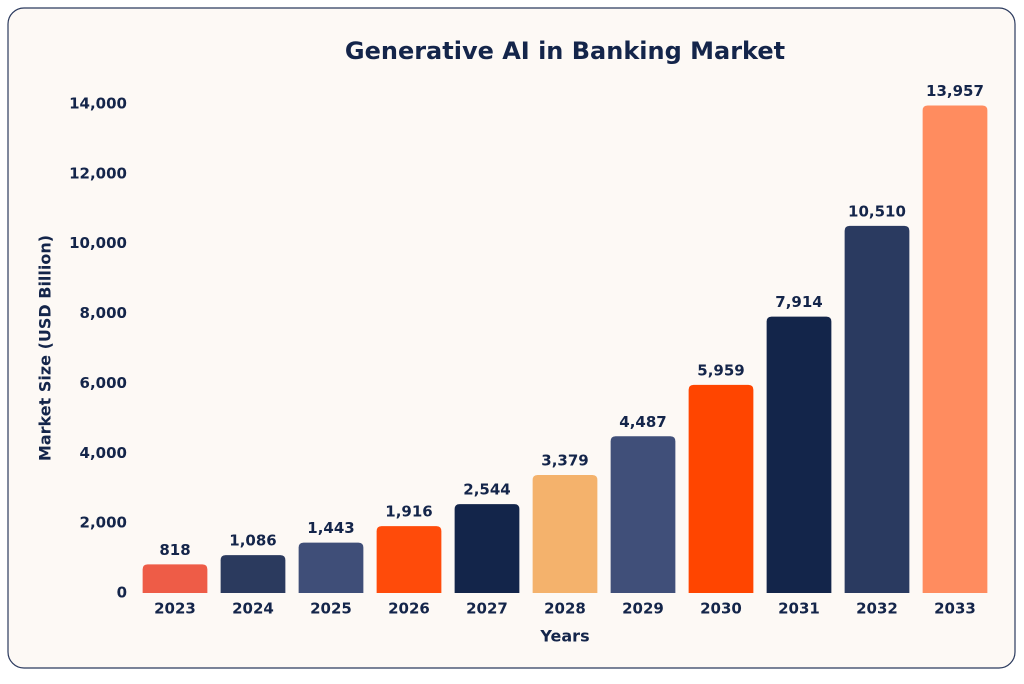 This screenshot has width=1024, height=684. What do you see at coordinates (565, 609) in the screenshot?
I see `x-tick-label: 2028` at bounding box center [565, 609].